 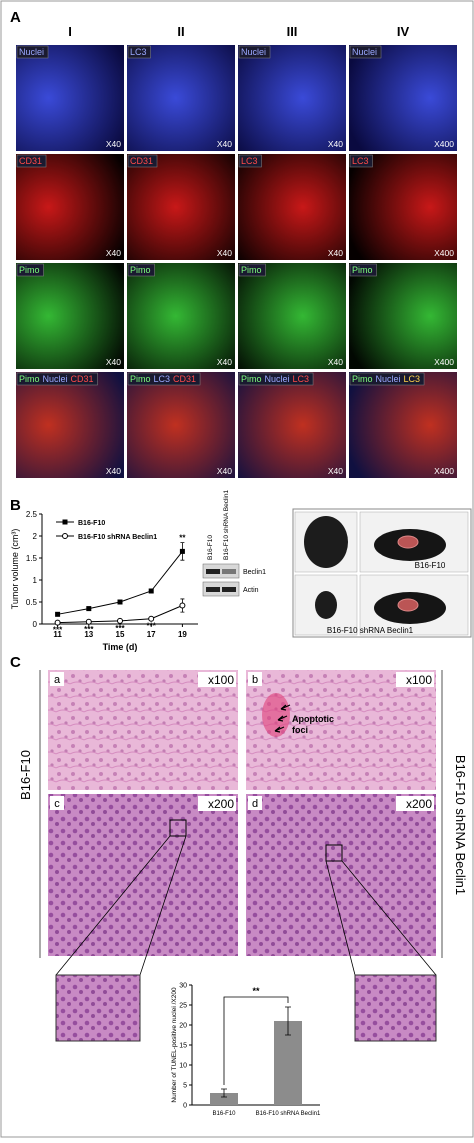 I want to click on y-tick-label: 1, so click(x=35, y=580).